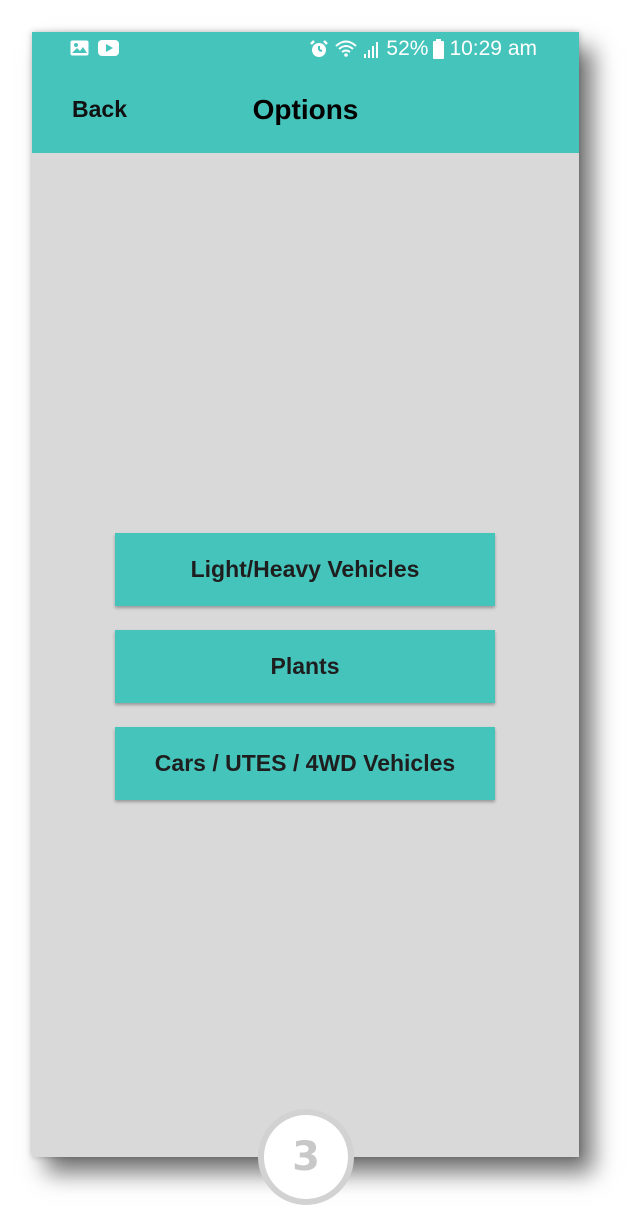  I want to click on wifi-icon, so click(346, 49).